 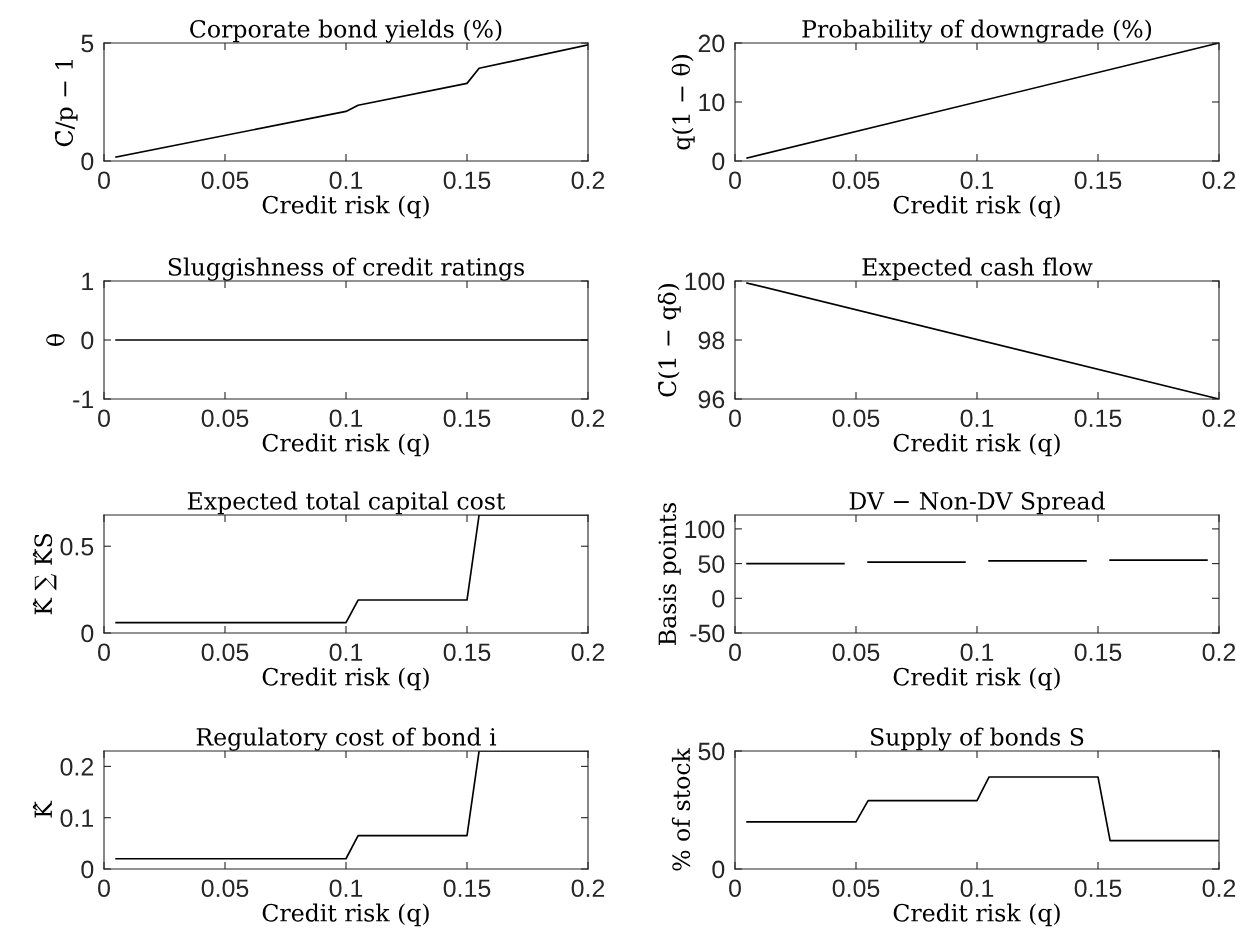 I want to click on y-tick-label: -50, so click(x=707, y=633).